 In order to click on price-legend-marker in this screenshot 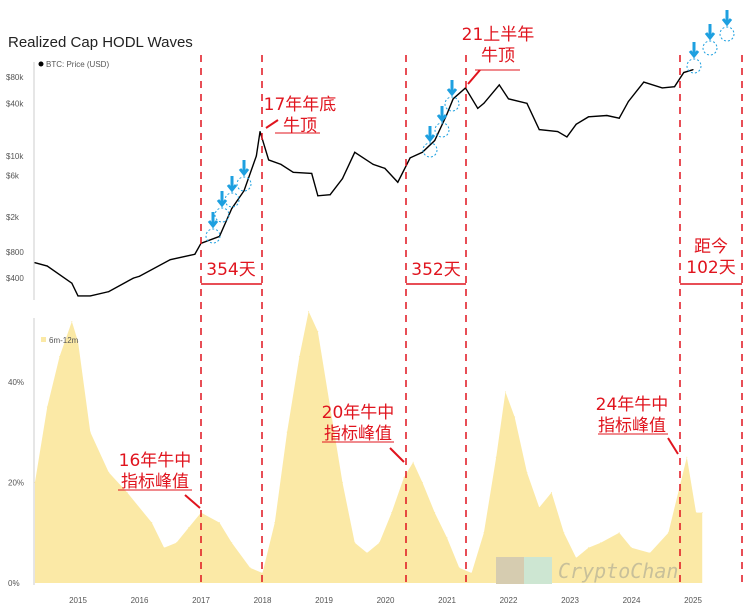, I will do `click(41, 64)`.